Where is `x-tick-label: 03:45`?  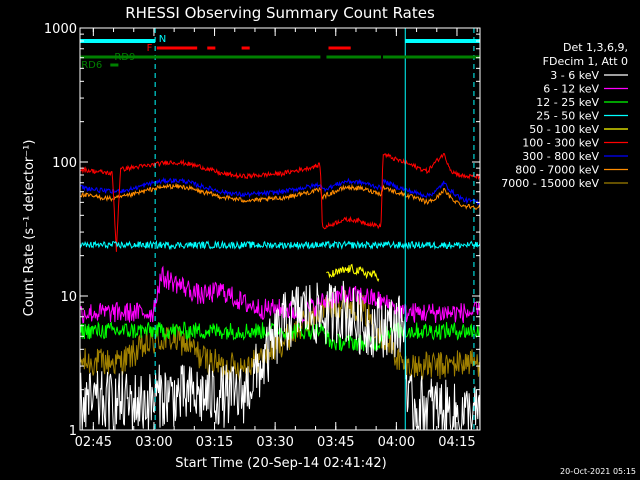
x-tick-label: 03:45 is located at coordinates (335, 442).